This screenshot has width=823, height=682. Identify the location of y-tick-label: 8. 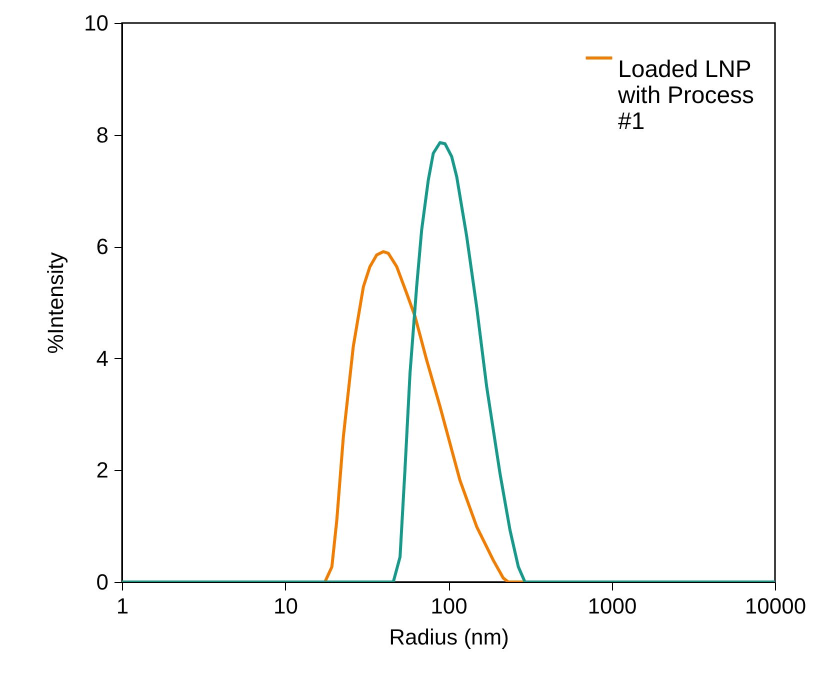
(102, 135).